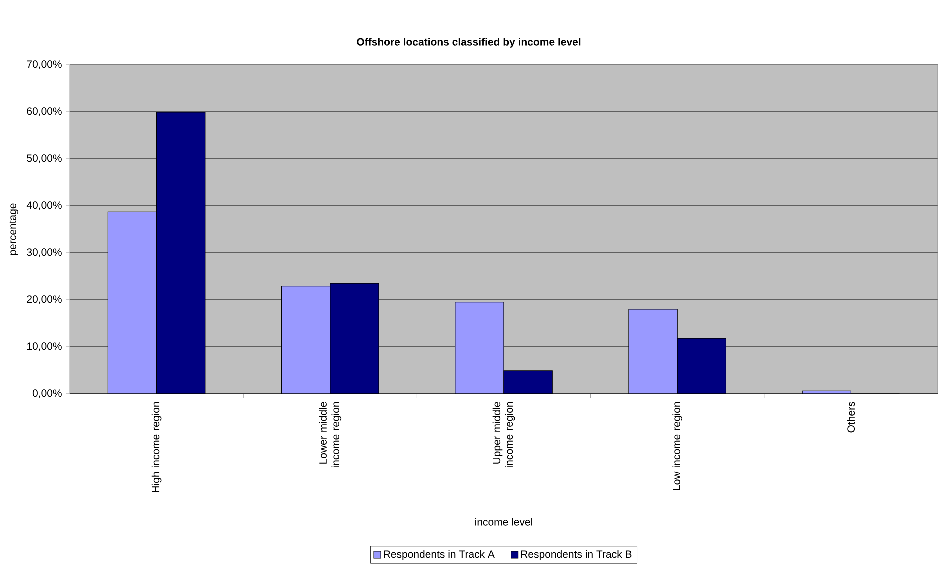 Image resolution: width=938 pixels, height=576 pixels. I want to click on y-tick-label: 10,00%, so click(45, 347).